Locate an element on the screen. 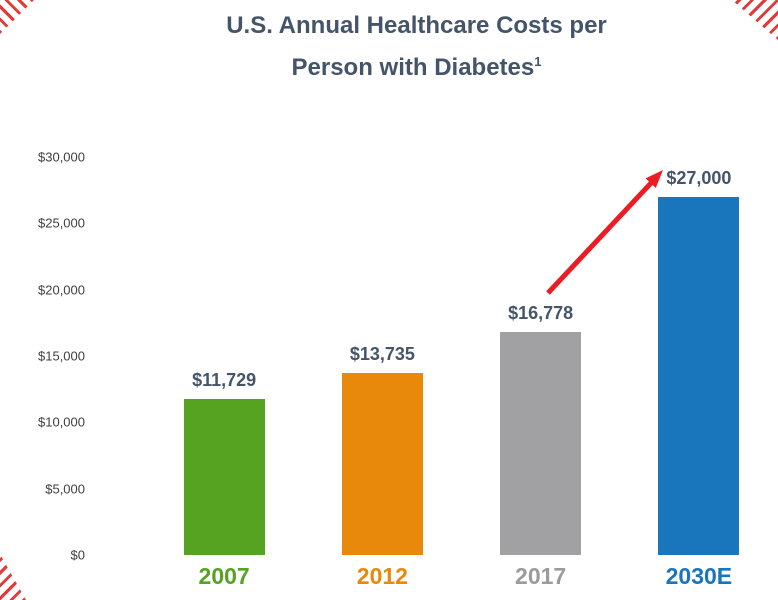 The width and height of the screenshot is (778, 600). chart-title-line2: Person with Diabetes is located at coordinates (413, 67).